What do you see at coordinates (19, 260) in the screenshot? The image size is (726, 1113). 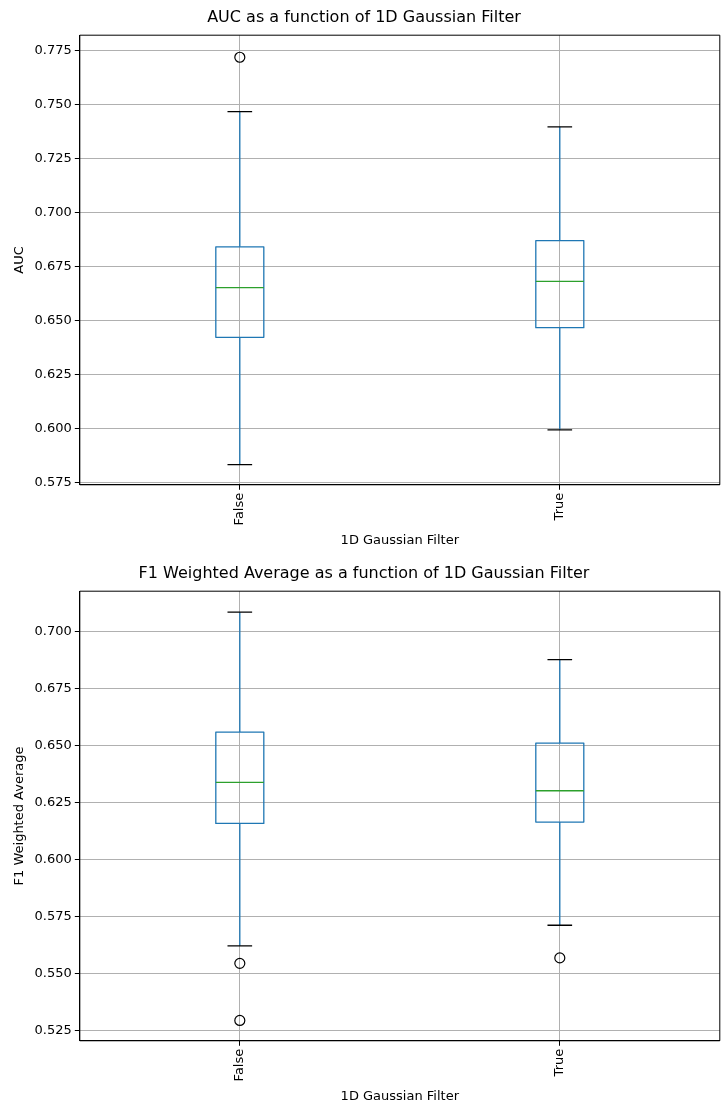 I see `y-axis-title: AUC` at bounding box center [19, 260].